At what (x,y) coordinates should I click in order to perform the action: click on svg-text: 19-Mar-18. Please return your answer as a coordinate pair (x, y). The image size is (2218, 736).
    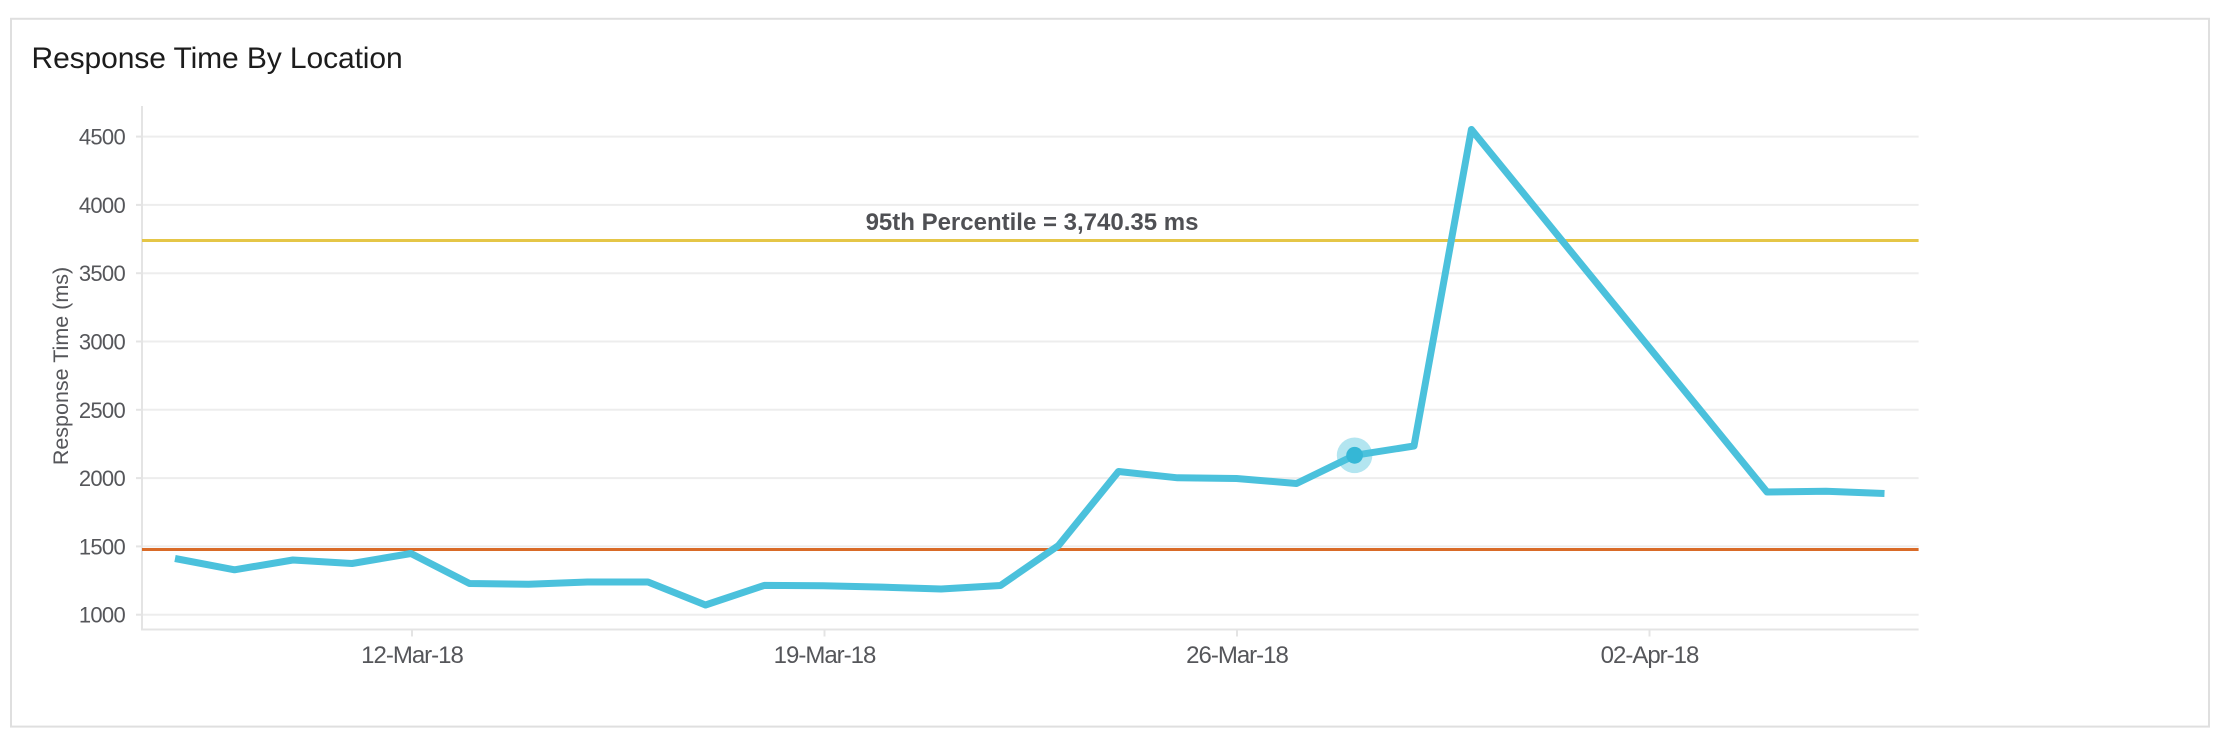
    Looking at the image, I should click on (825, 655).